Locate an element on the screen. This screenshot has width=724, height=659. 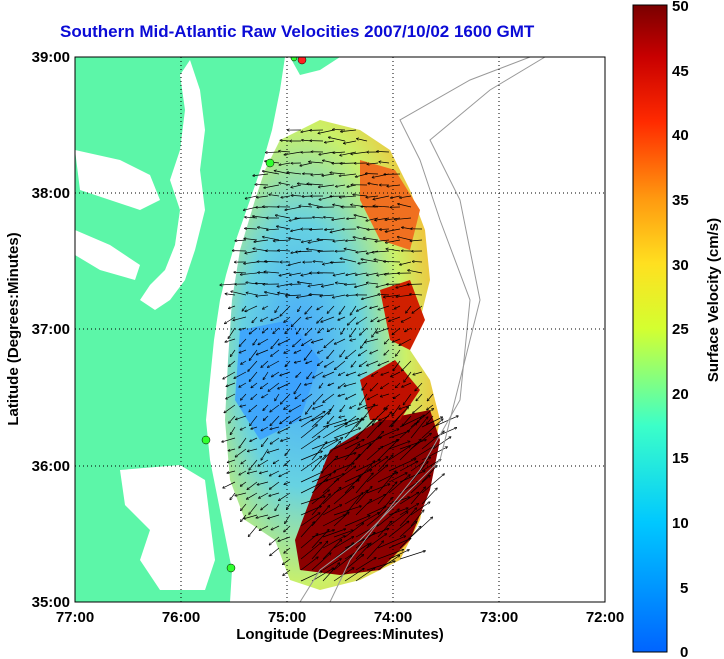
colorbar-tick: 35 is located at coordinates (680, 200).